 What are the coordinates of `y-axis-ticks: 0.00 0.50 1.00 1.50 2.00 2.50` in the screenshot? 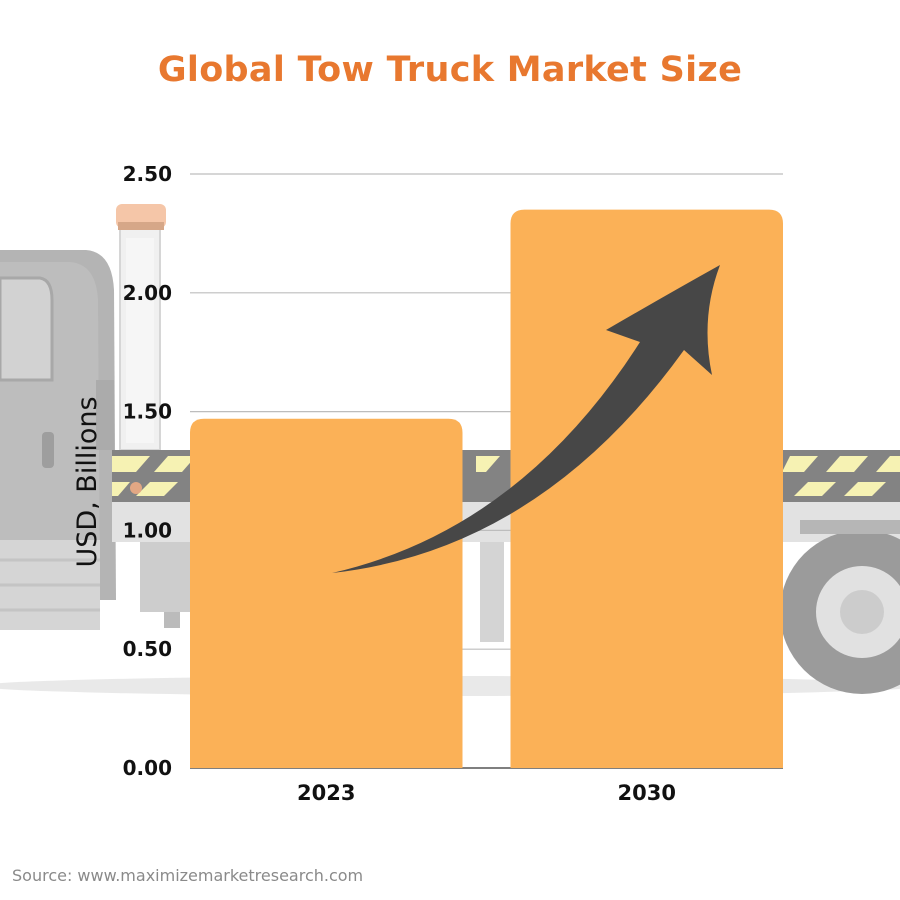 It's located at (147, 471).